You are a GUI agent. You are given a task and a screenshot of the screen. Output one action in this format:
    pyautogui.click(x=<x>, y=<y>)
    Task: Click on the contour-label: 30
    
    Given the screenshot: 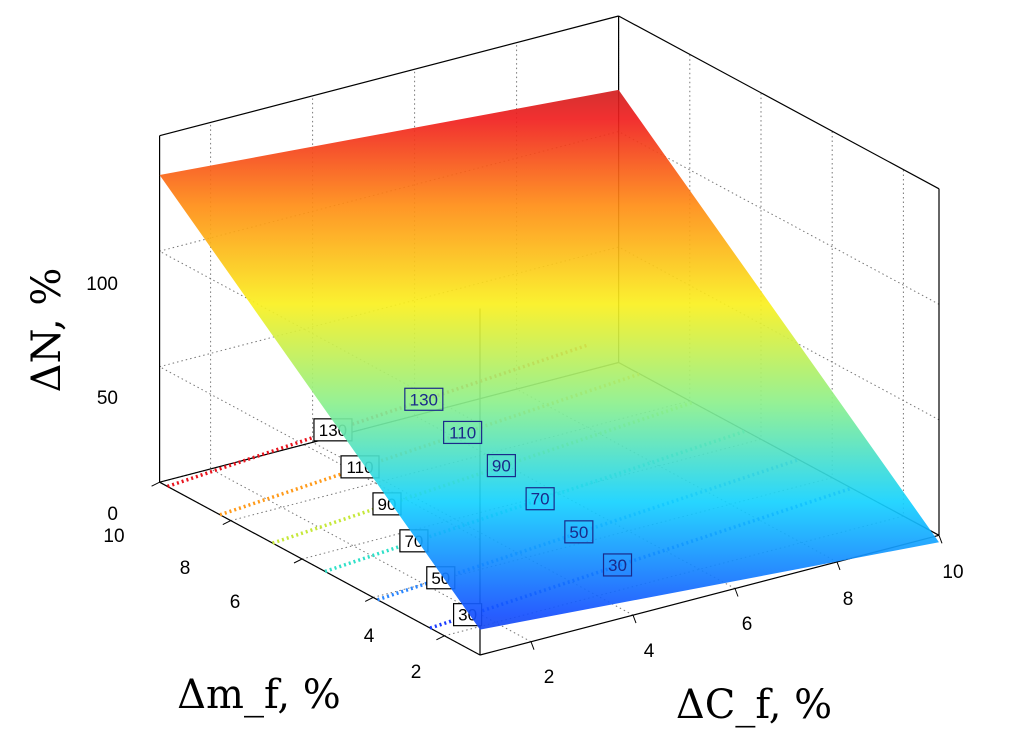 What is the action you would take?
    pyautogui.click(x=617, y=565)
    